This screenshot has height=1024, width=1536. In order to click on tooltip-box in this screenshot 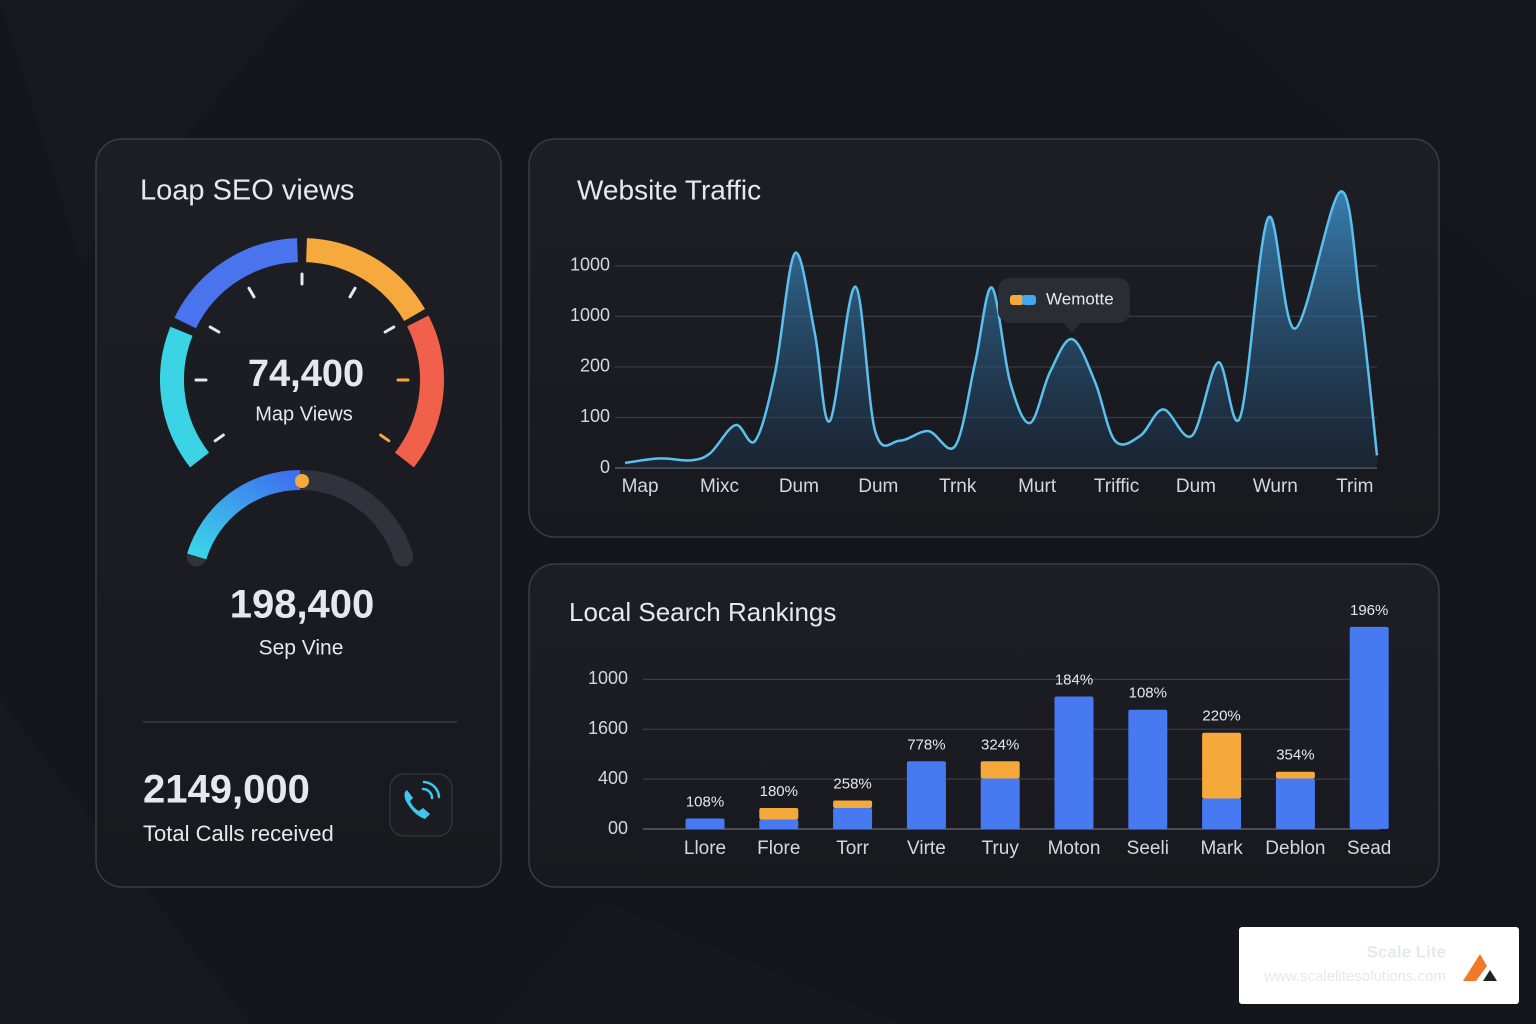, I will do `click(1064, 305)`.